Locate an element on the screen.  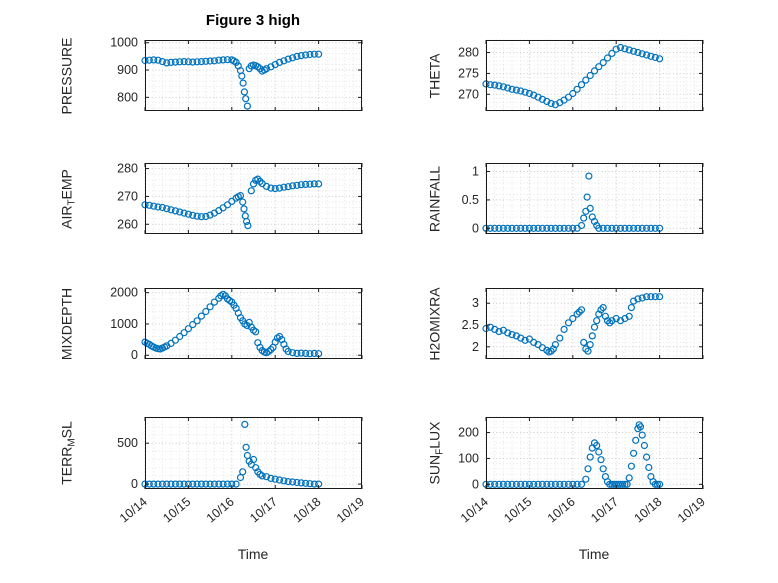
subplot-terr-msl: 0 500 10/14 10/15 10/16 10/17 10/18 10/19 is located at coordinates (242, 471).